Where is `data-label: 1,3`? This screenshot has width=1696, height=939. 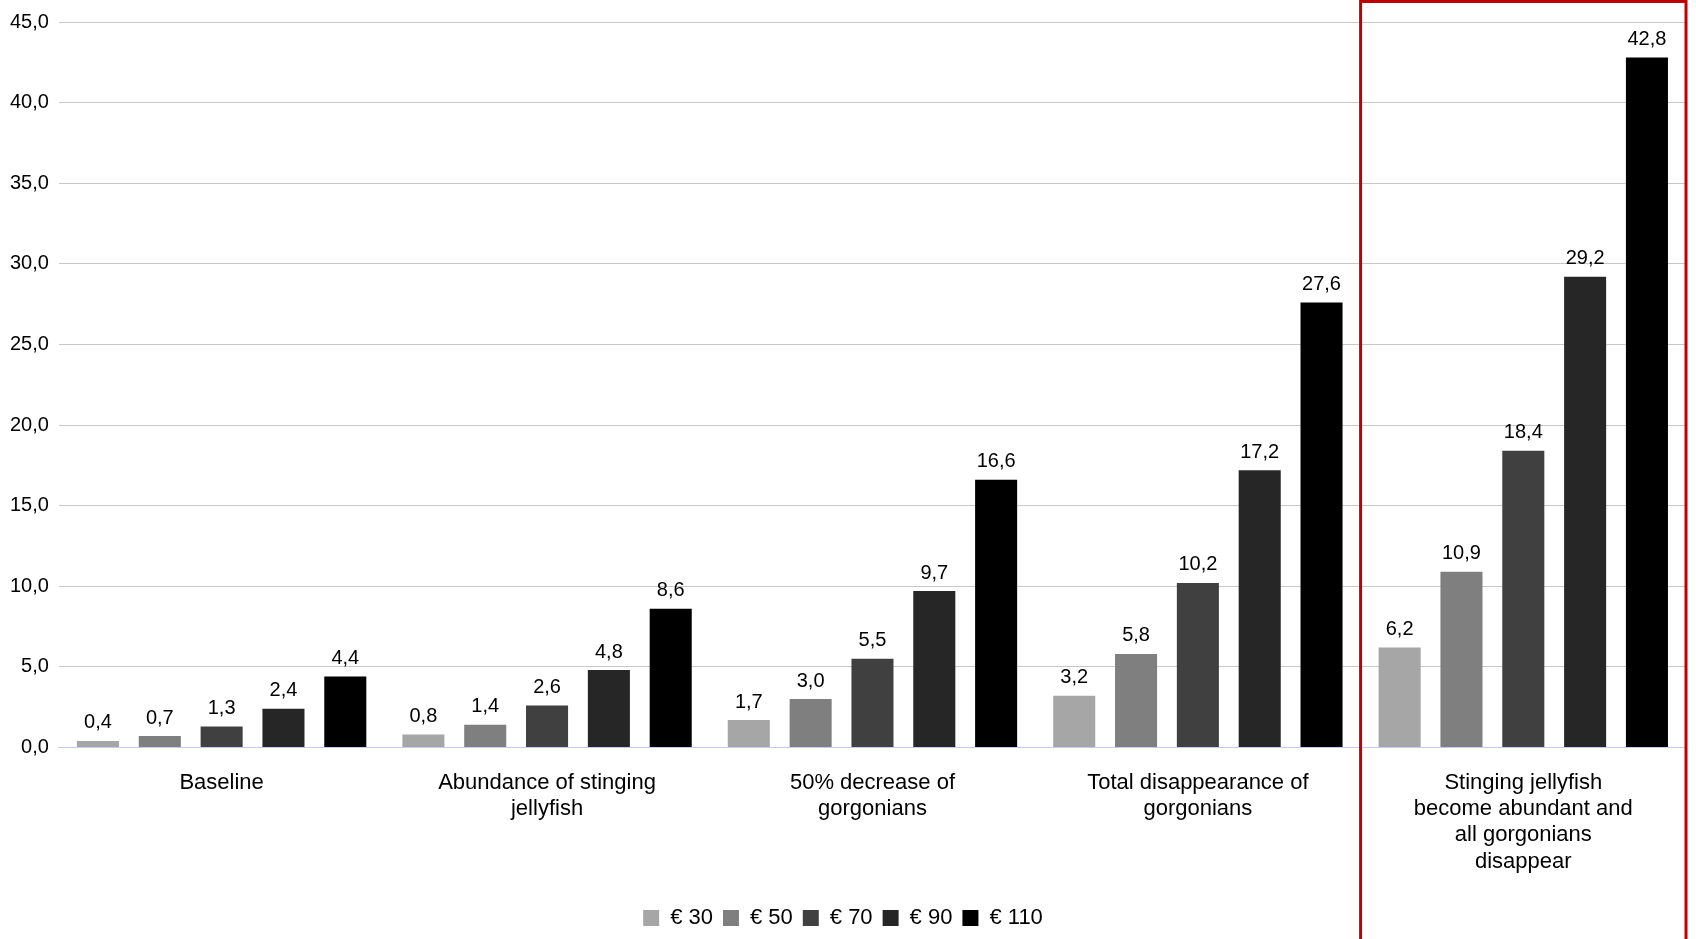
data-label: 1,3 is located at coordinates (221, 706).